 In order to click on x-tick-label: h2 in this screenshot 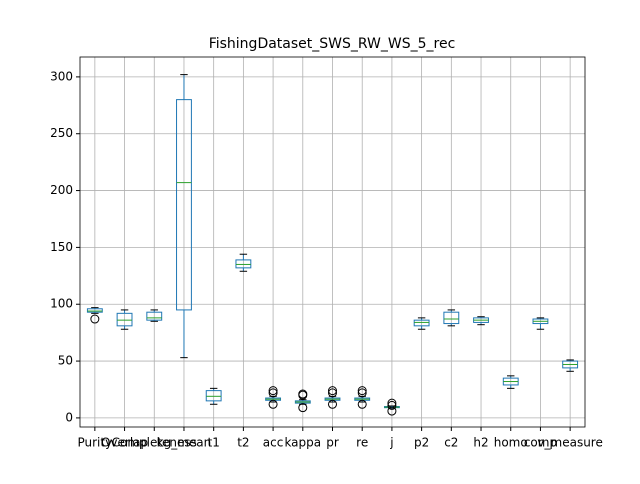, I will do `click(480, 443)`.